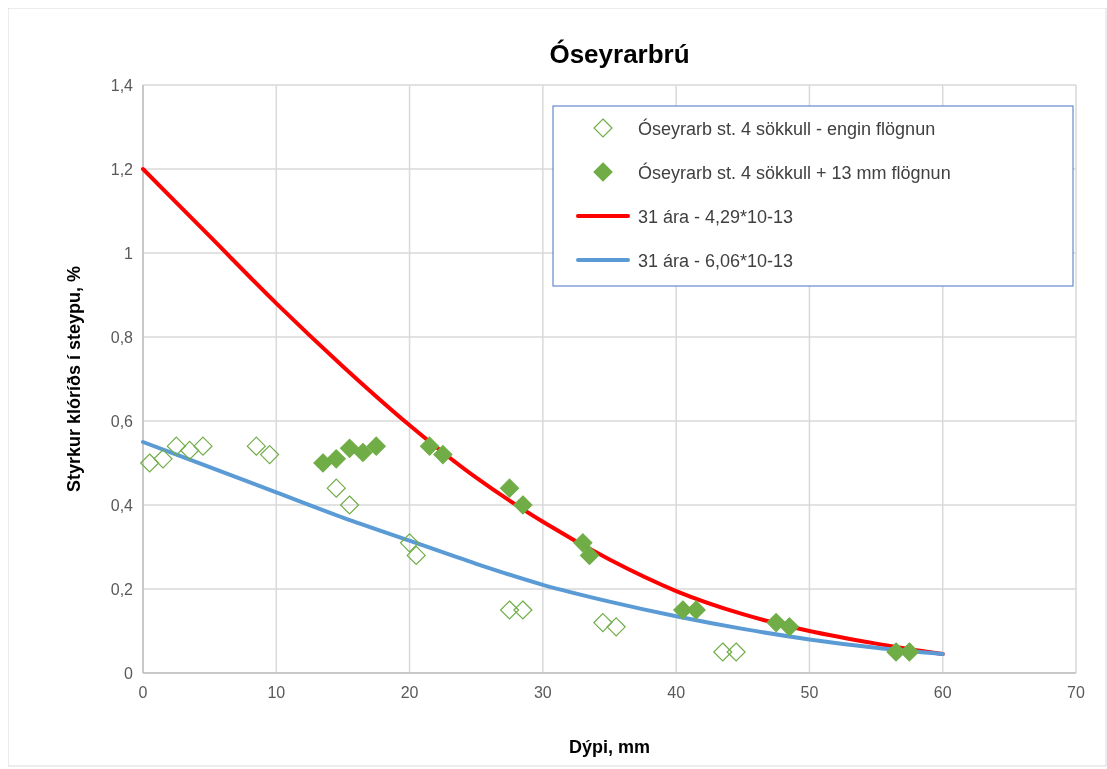 The width and height of the screenshot is (1107, 769). I want to click on legend-label: Óseyrarb st. 4 sökkull - engin flögnun, so click(787, 128).